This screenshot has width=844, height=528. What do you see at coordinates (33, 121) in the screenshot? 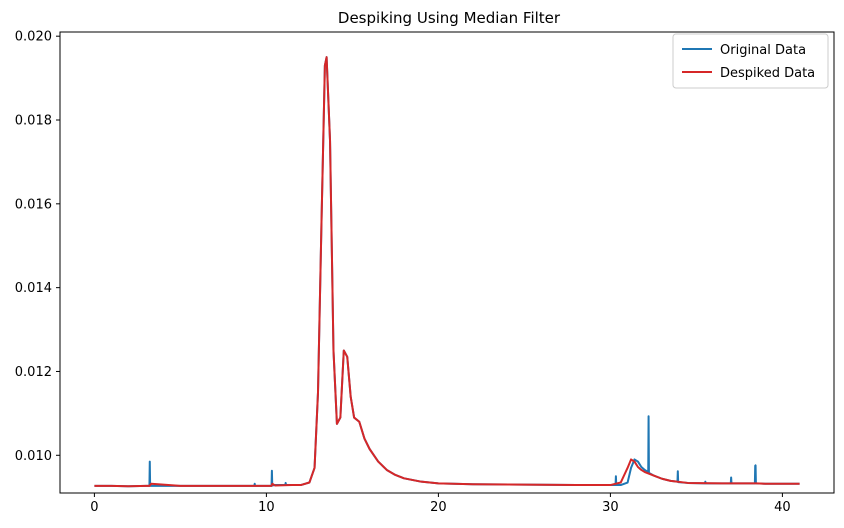
I see `y-tick-label: 0.018` at bounding box center [33, 121].